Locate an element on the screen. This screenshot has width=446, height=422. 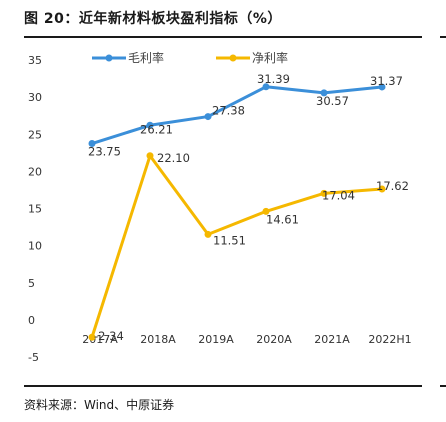
x-tick-label: 2018A is located at coordinates (158, 339).